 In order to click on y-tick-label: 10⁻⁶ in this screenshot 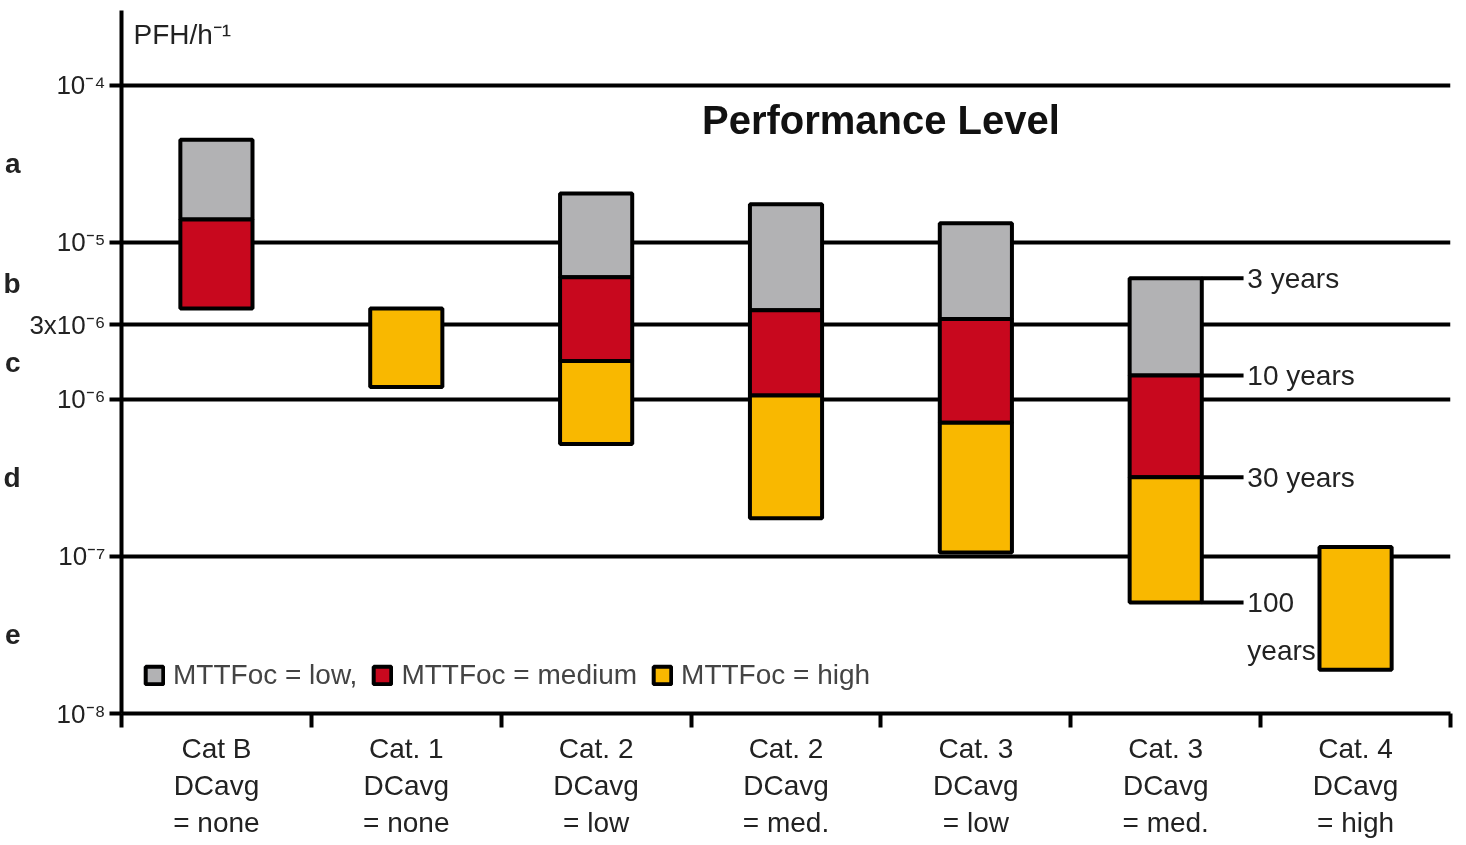, I will do `click(81, 399)`.